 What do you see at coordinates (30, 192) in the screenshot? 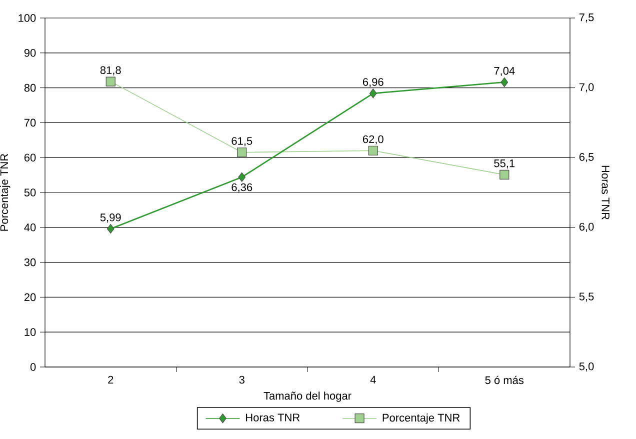
I see `y-tick-label: 50` at bounding box center [30, 192].